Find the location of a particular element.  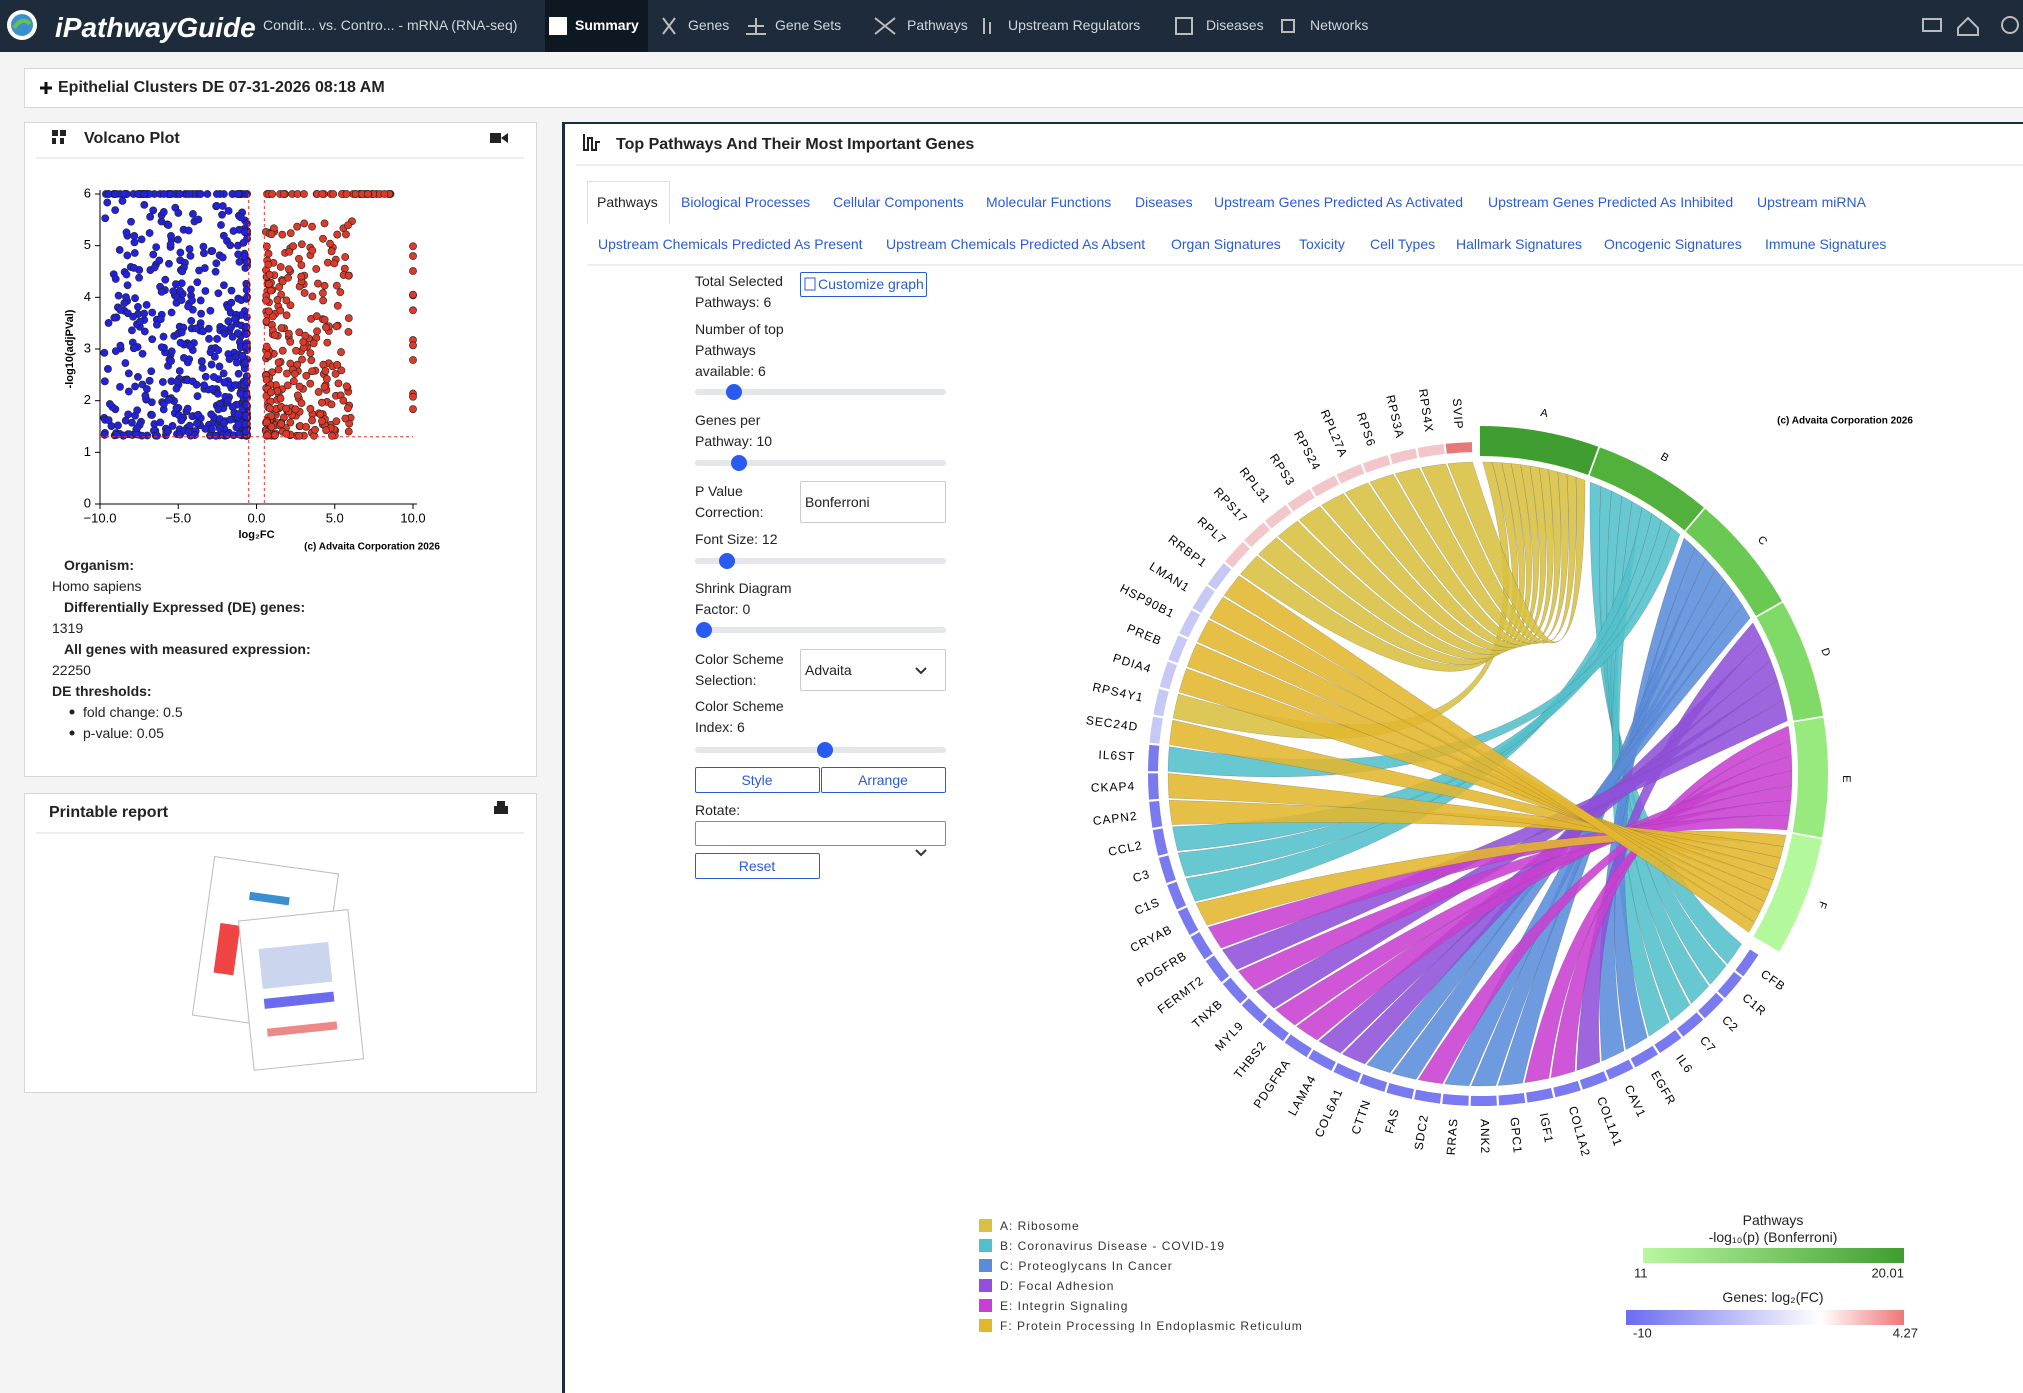

nav-item: Diseases is located at coordinates (1235, 25).